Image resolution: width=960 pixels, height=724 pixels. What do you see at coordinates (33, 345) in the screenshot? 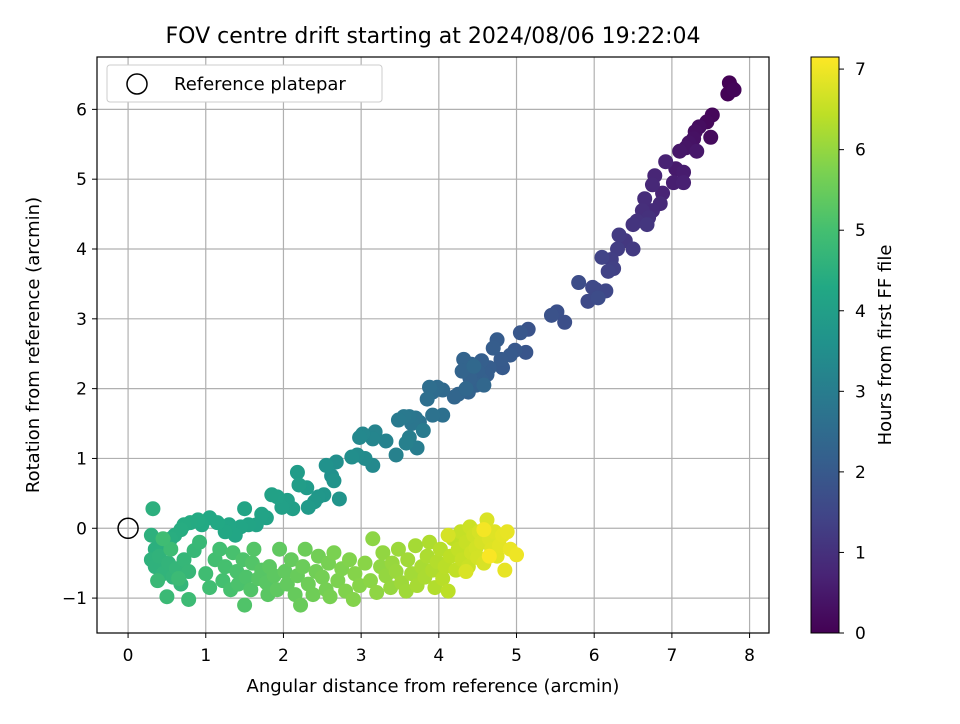
I see `y-axis-label: Rotation from reference (arcmin)` at bounding box center [33, 345].